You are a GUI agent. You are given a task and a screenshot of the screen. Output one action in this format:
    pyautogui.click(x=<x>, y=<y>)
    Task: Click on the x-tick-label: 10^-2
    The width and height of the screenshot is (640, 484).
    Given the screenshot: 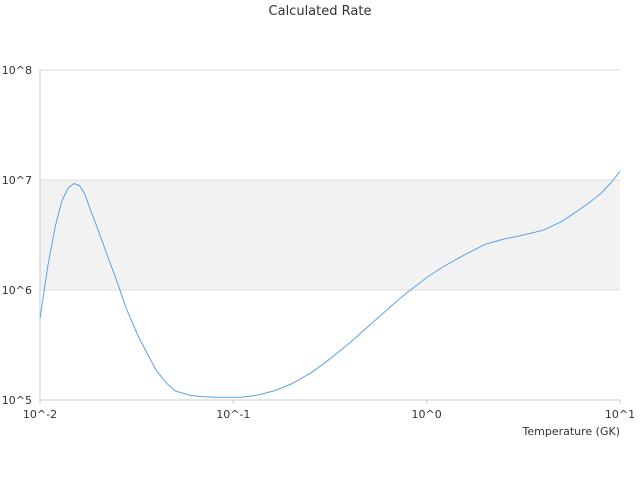 What is the action you would take?
    pyautogui.click(x=40, y=414)
    